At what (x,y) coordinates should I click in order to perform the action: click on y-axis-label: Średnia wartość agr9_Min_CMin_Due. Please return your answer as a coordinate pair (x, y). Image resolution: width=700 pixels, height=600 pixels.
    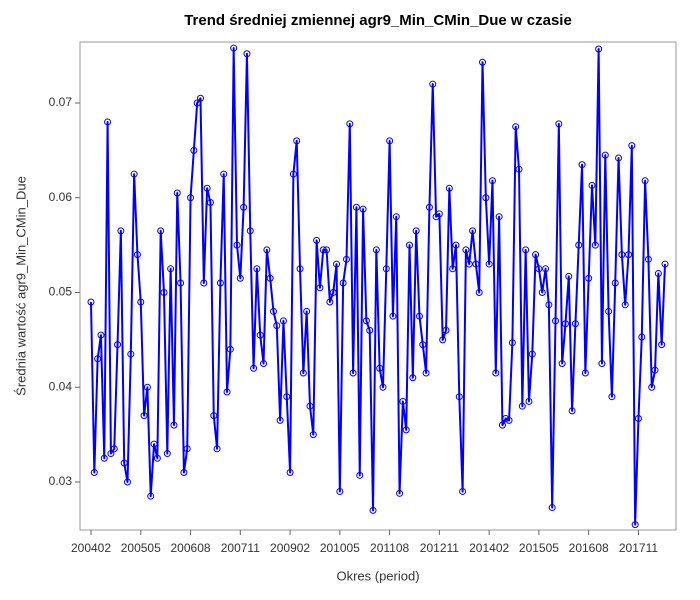
    Looking at the image, I should click on (20, 286).